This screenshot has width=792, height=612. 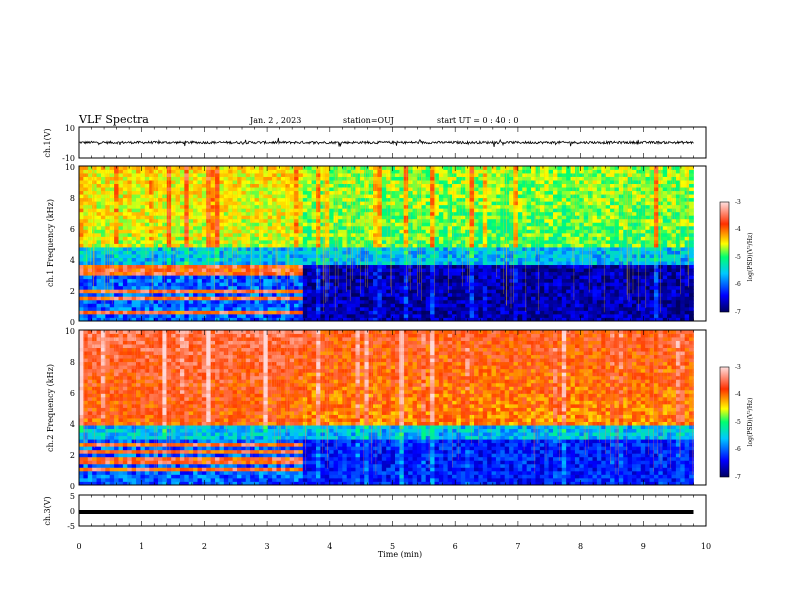 I want to click on ch1-waveform-ticks, so click(x=392, y=142).